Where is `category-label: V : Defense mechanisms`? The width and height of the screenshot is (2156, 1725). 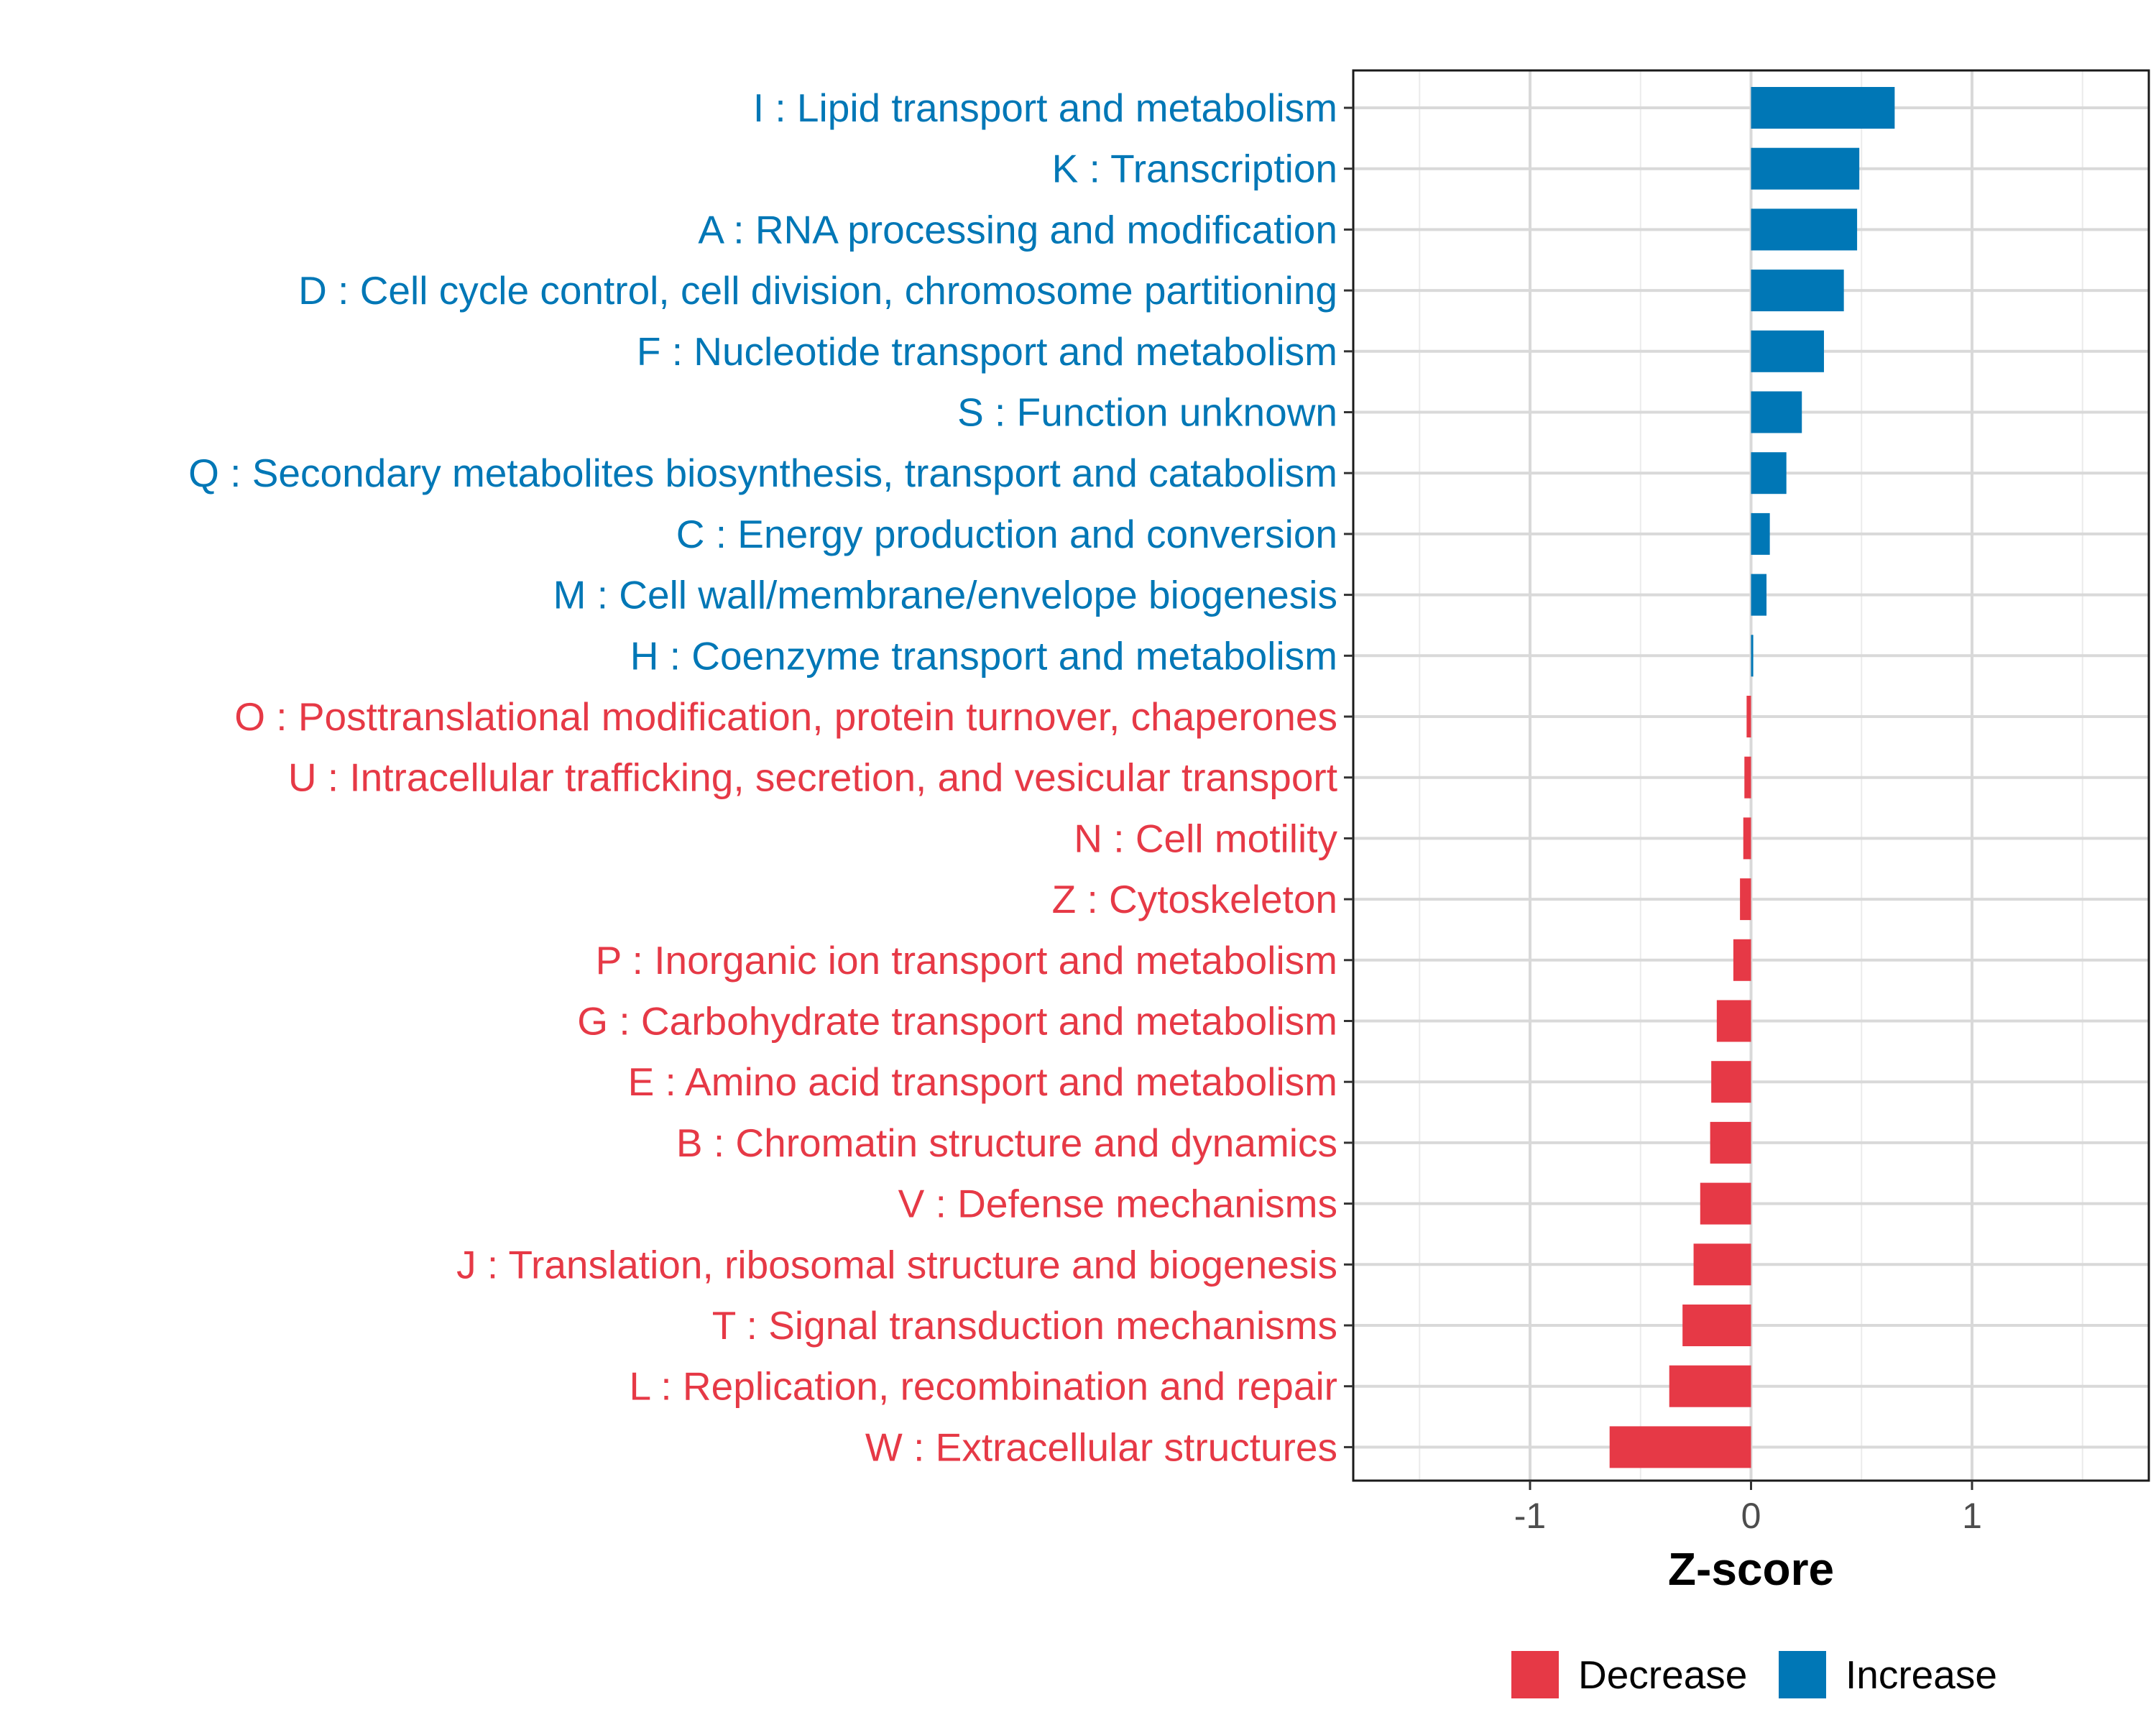 category-label: V : Defense mechanisms is located at coordinates (1117, 1204).